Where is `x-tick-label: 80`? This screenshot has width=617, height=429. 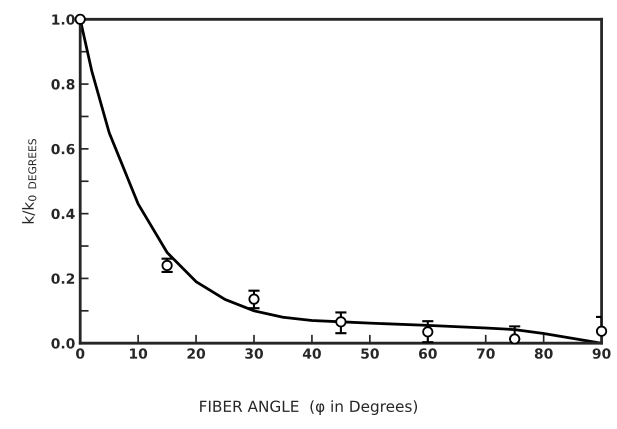
x-tick-label: 80 is located at coordinates (543, 353).